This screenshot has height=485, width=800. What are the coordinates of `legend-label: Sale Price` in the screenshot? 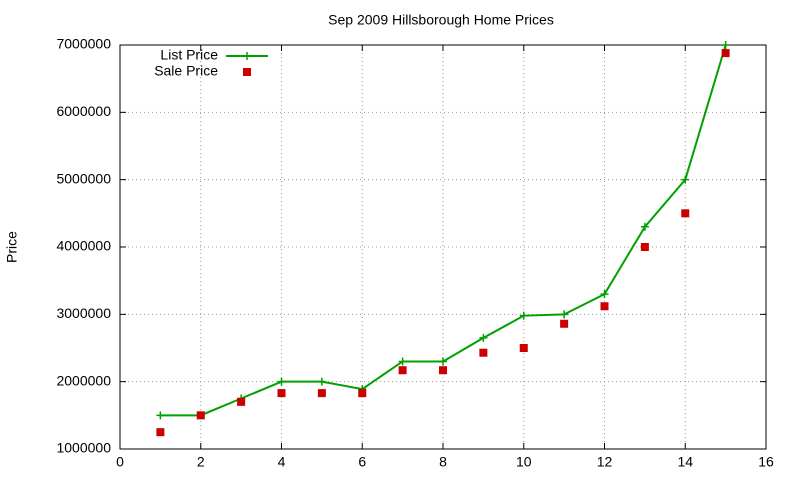 It's located at (186, 71).